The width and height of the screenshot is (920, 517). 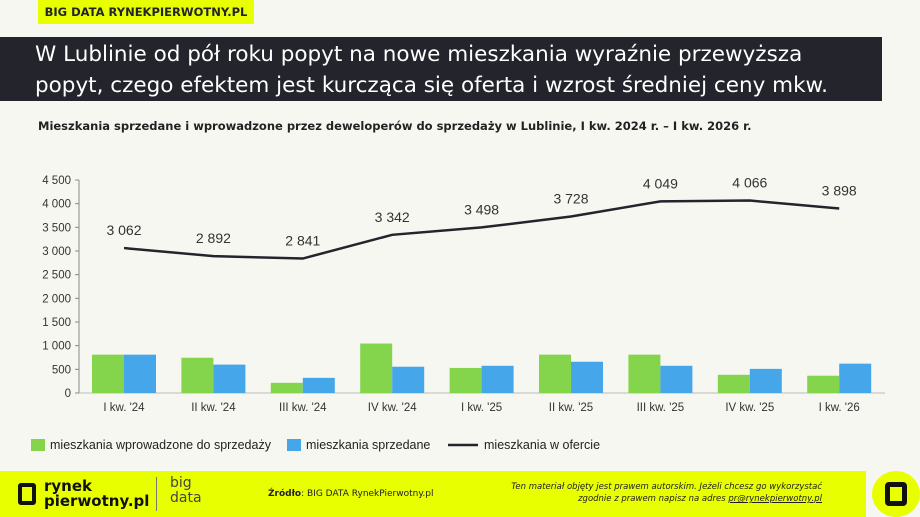 What do you see at coordinates (27, 494) in the screenshot?
I see `logo-icon` at bounding box center [27, 494].